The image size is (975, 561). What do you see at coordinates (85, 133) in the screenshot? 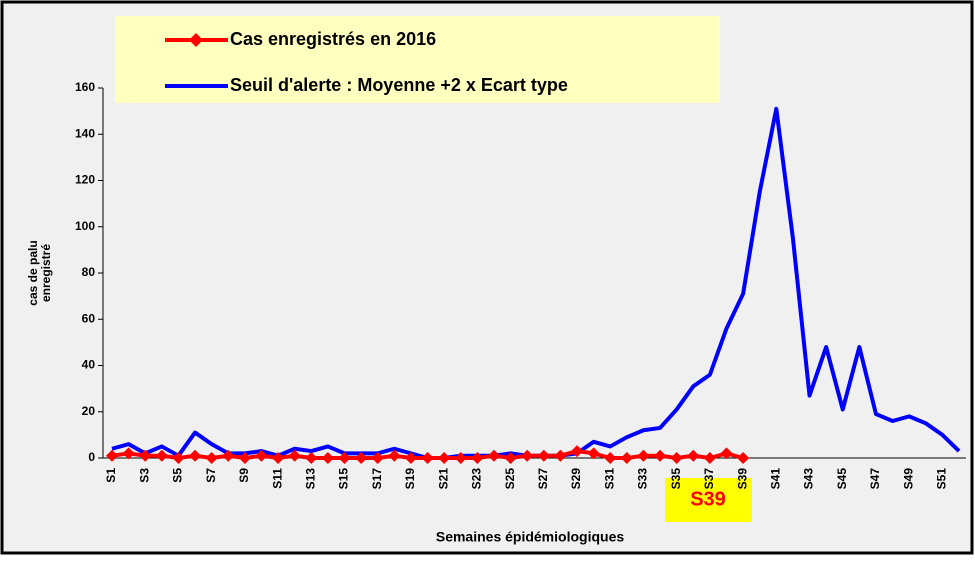
I see `y-tick-label: 140` at bounding box center [85, 133].